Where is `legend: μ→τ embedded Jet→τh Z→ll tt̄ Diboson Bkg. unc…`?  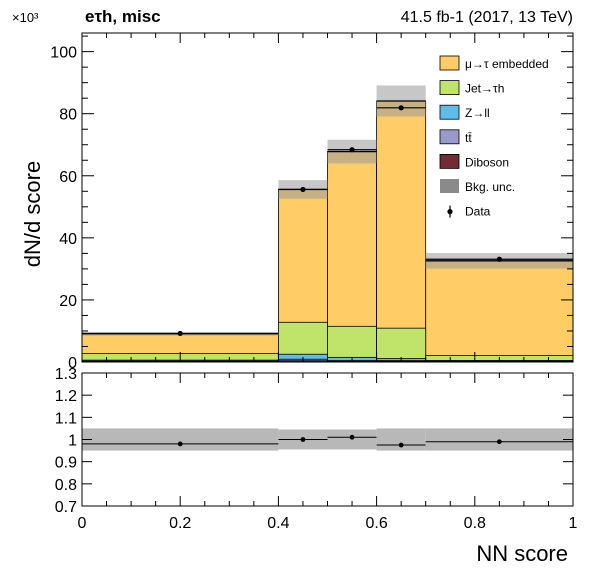 legend: μ→τ embedded Jet→τh Z→ll tt̄ Diboson Bkg. unc… is located at coordinates (494, 137).